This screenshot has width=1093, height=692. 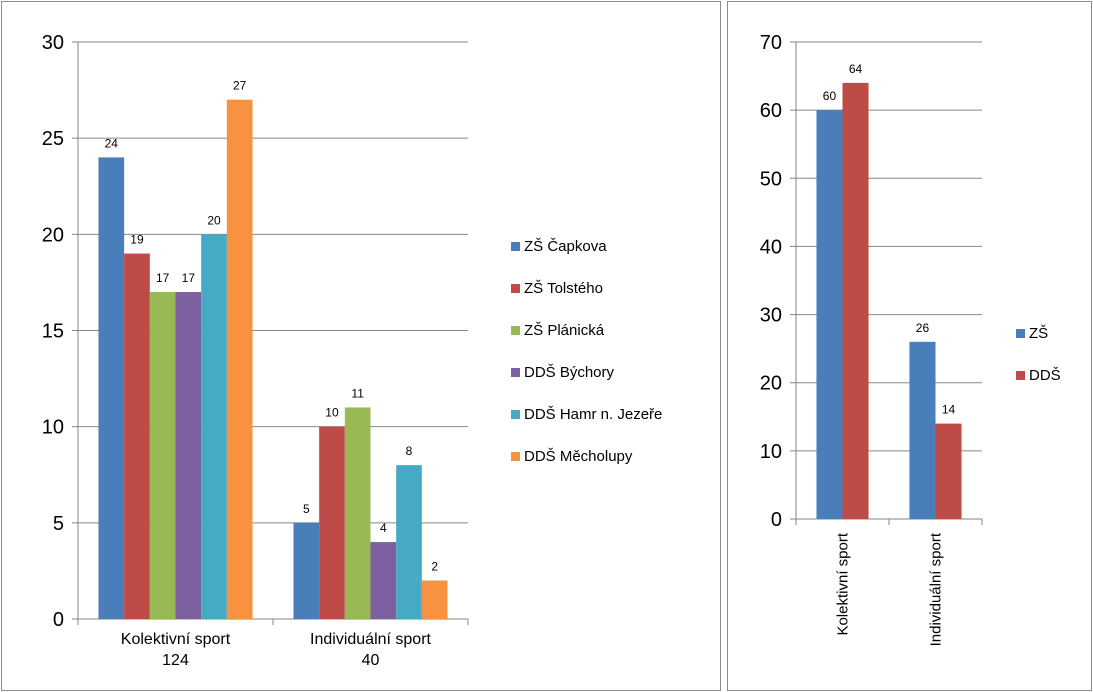 I want to click on legend-item: DDŠ Býchory, so click(x=562, y=372).